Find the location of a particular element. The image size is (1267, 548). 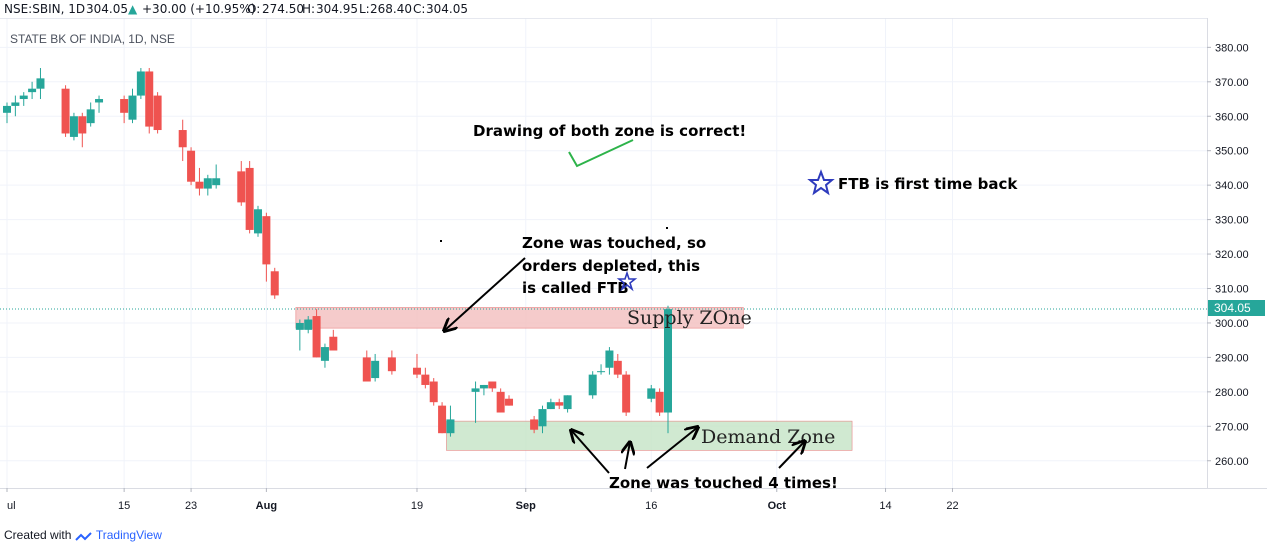

footer-tradingview: TradingView is located at coordinates (128, 535).